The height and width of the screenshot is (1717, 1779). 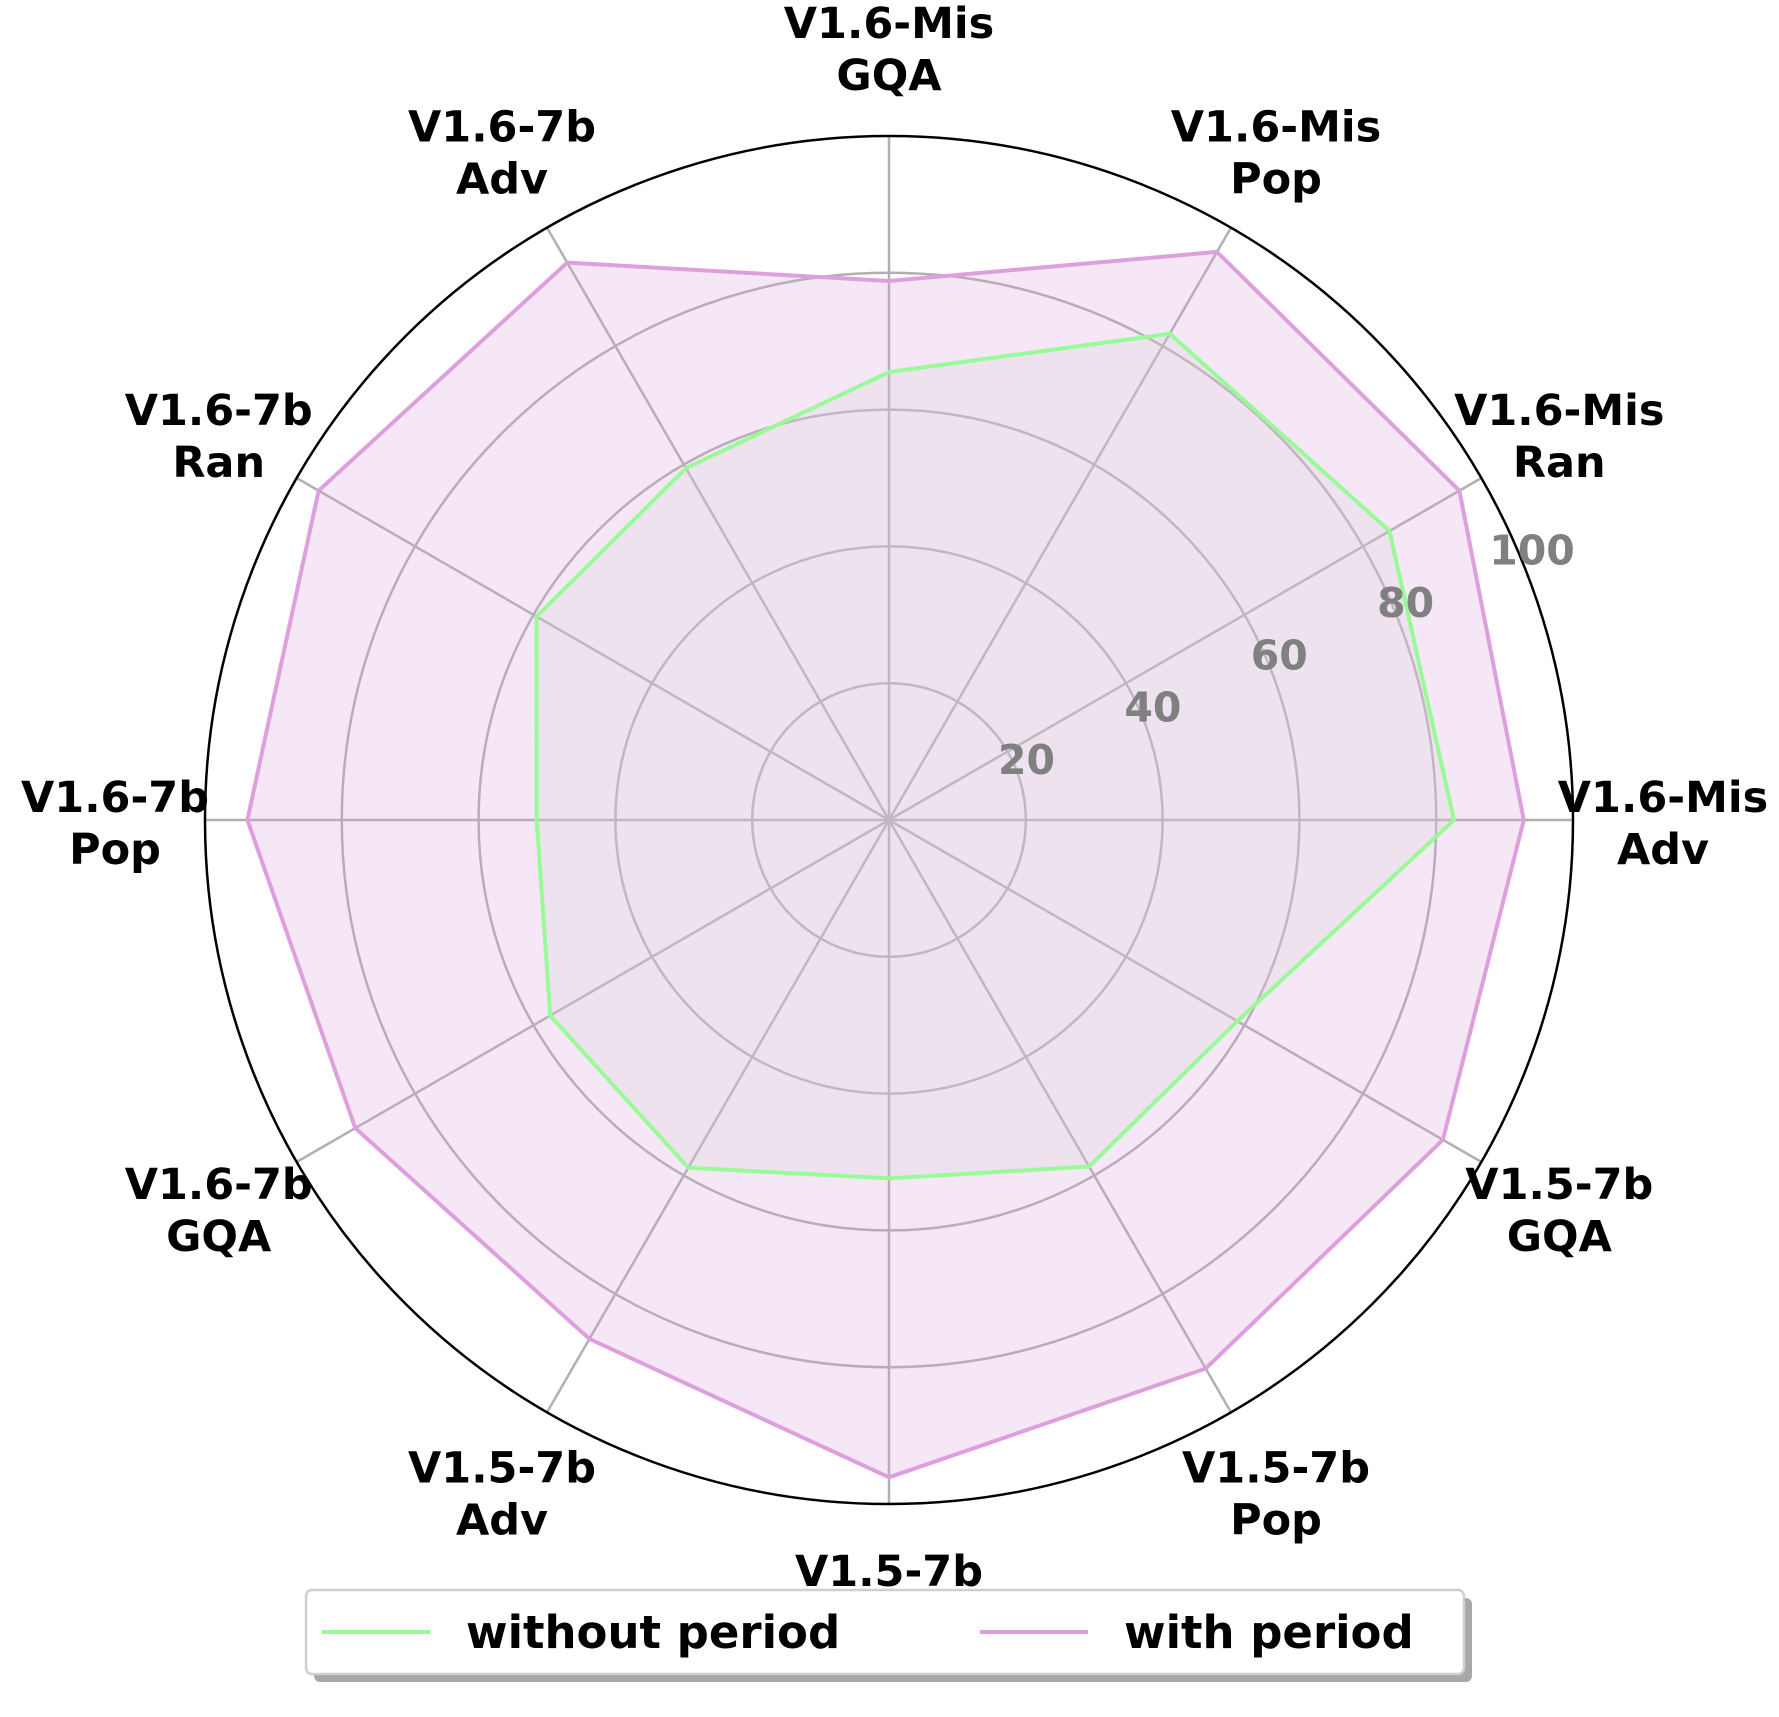 I want to click on tick-label-20: 20, so click(x=1026, y=760).